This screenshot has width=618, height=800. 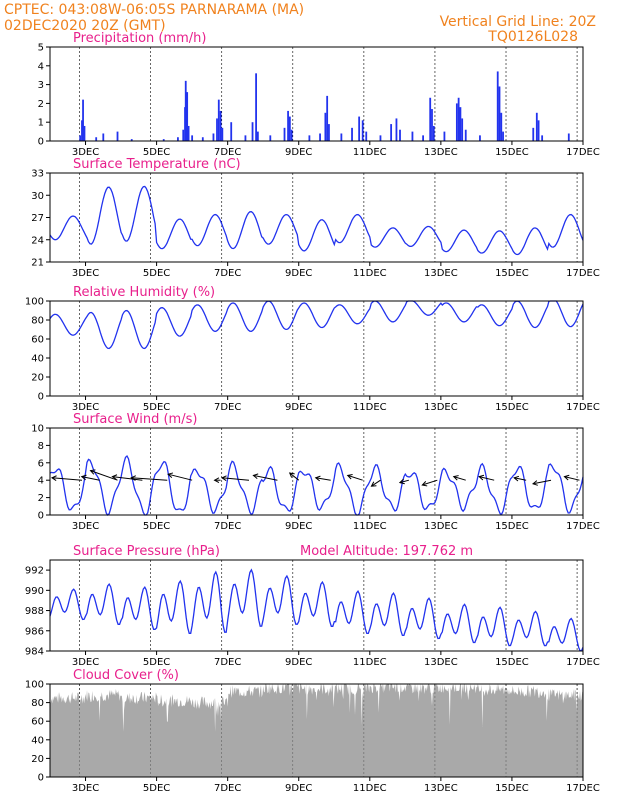 I want to click on y-tick-label: 5, so click(x=41, y=48).